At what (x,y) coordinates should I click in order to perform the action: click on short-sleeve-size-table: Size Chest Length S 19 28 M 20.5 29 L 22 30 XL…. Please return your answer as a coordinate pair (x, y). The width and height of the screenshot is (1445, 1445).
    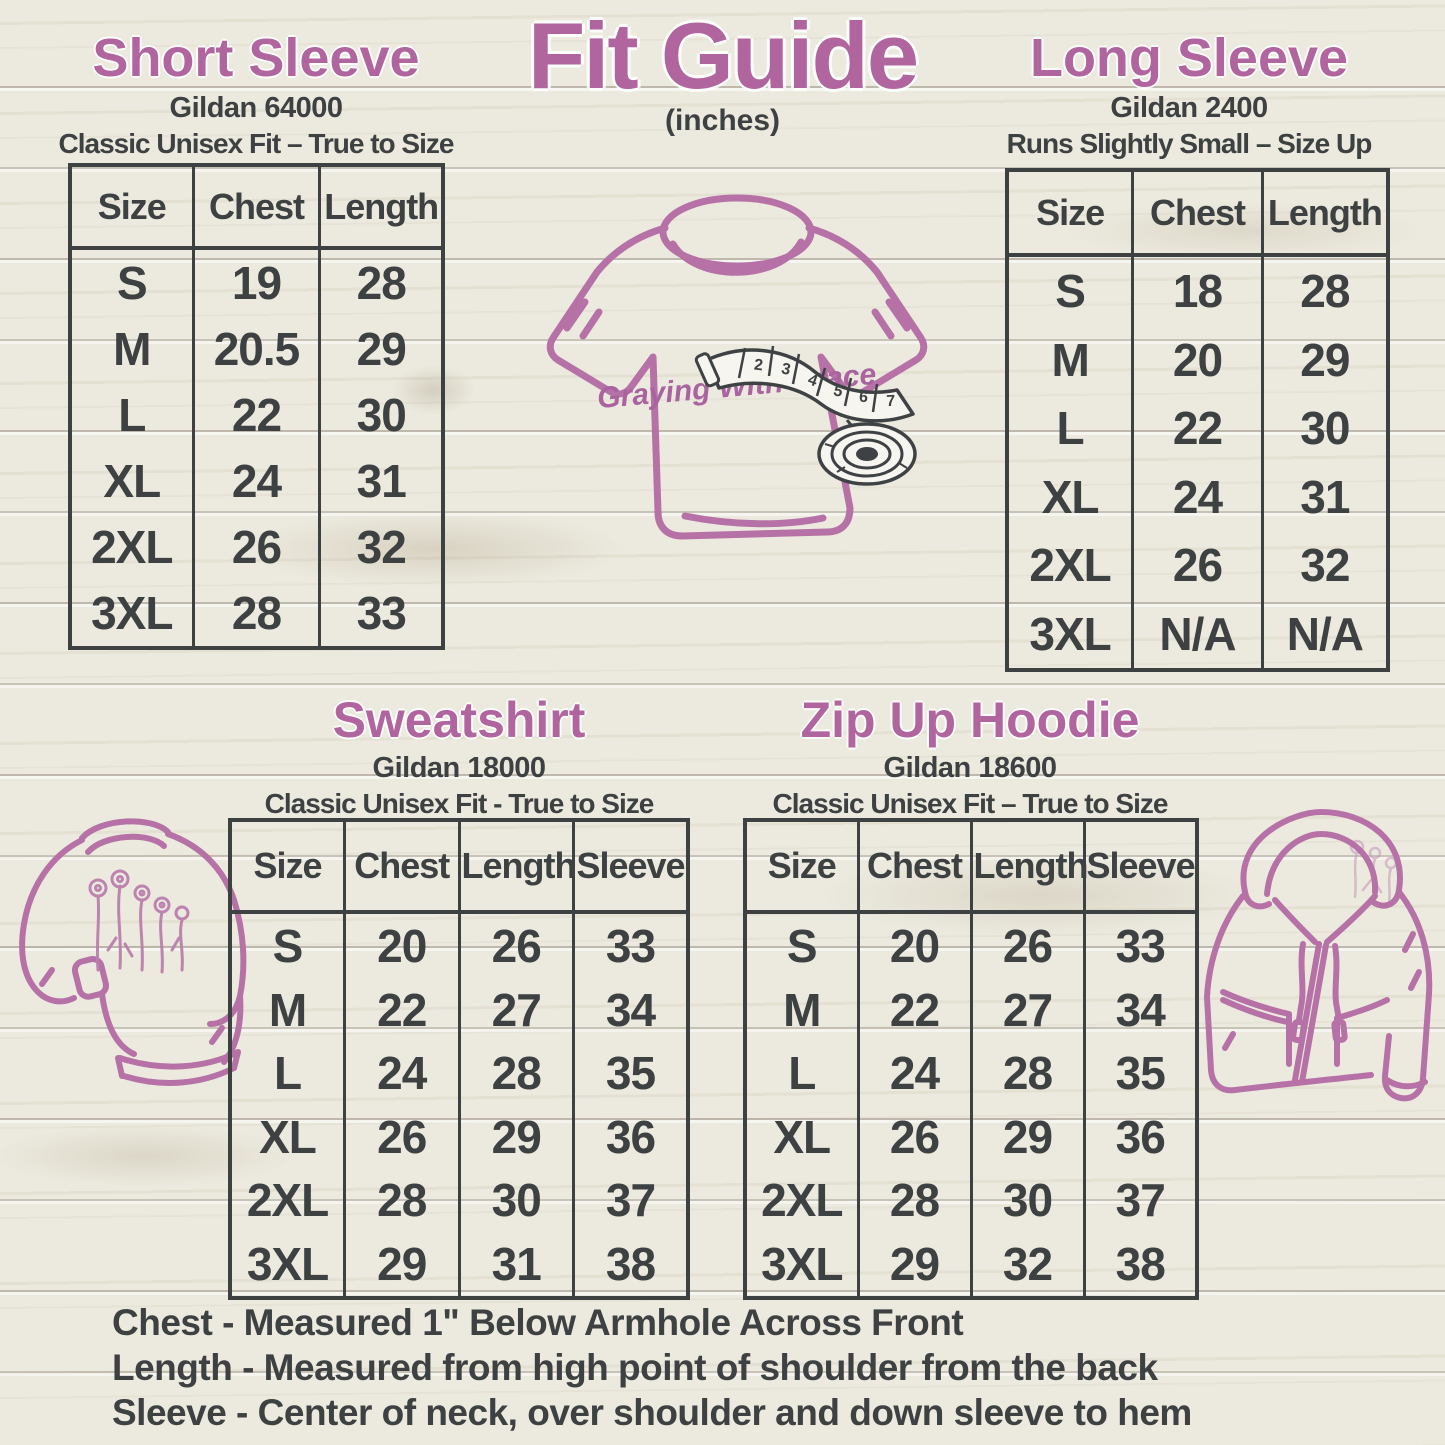
    Looking at the image, I should click on (256, 406).